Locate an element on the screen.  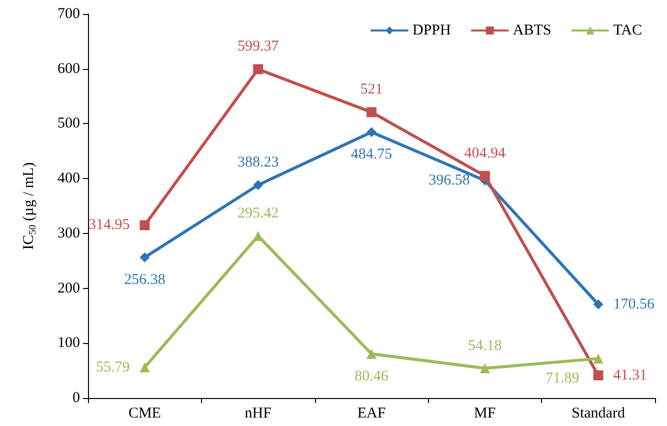
data-label: 55.79 is located at coordinates (113, 367).